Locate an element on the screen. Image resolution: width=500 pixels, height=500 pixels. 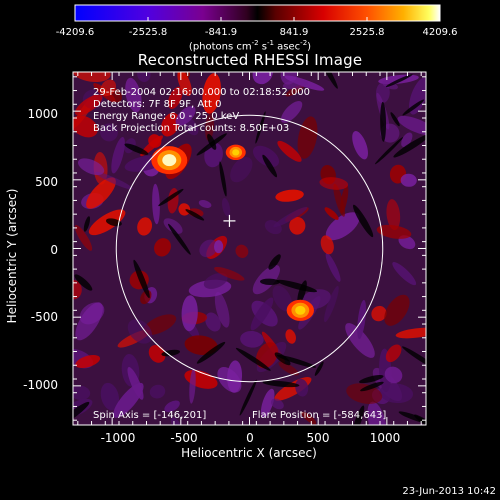
x-tick-label: -1000 is located at coordinates (118, 438).